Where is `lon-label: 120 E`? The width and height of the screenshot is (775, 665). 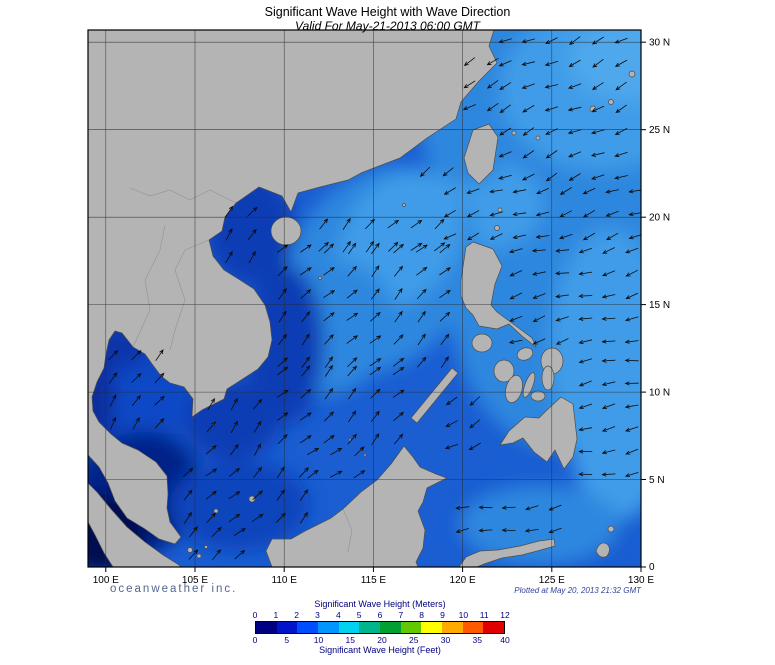
lon-label: 120 E is located at coordinates (463, 580).